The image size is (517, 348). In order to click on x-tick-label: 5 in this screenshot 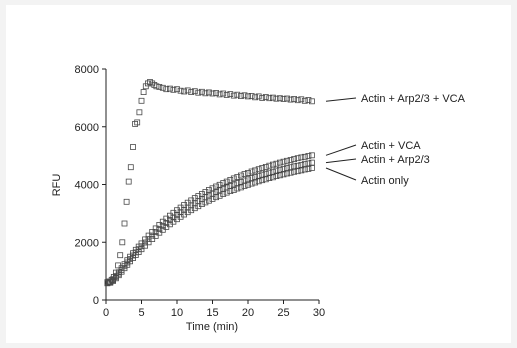, I will do `click(141, 313)`.